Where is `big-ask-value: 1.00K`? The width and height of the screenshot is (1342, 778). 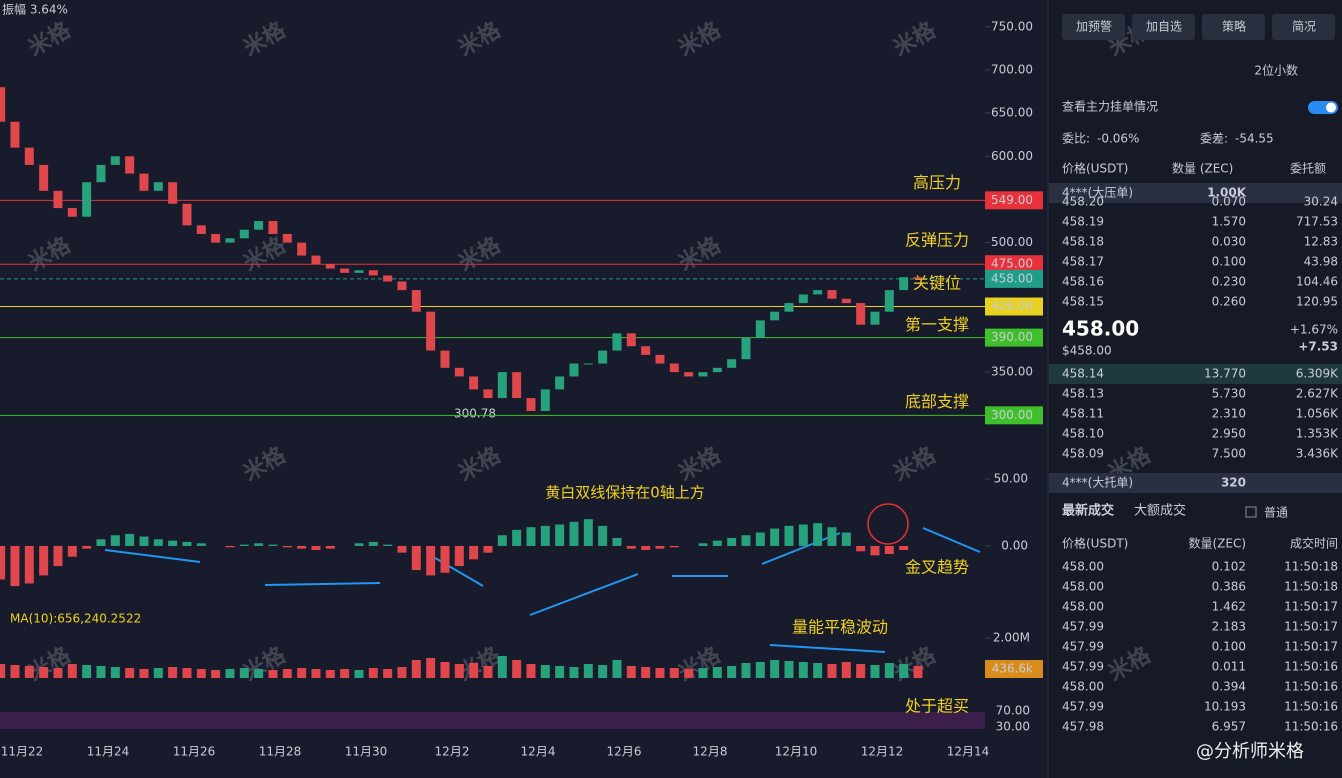
big-ask-value: 1.00K is located at coordinates (1227, 193).